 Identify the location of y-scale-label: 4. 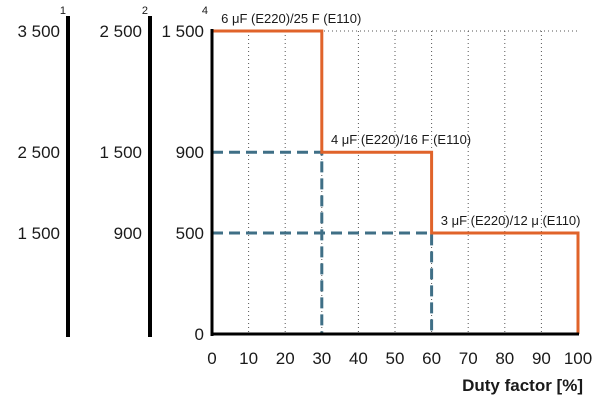
(205, 11).